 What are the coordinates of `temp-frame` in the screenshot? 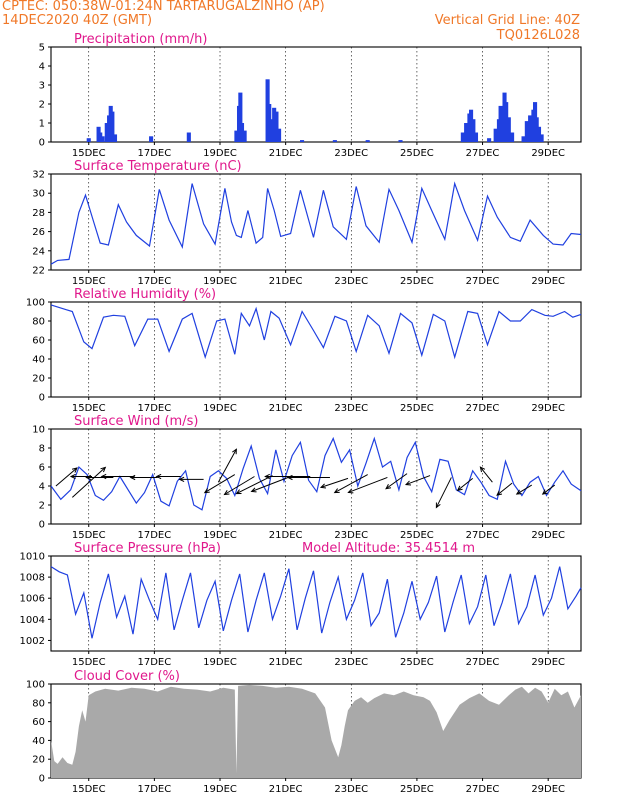 It's located at (316, 222).